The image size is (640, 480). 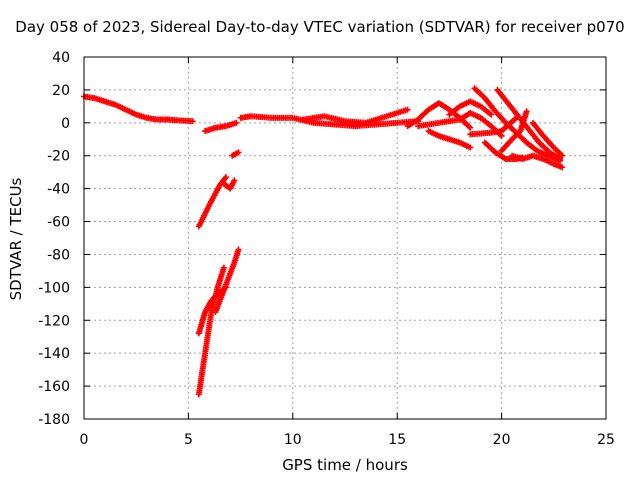 What do you see at coordinates (54, 387) in the screenshot?
I see `y-tick-label: -160` at bounding box center [54, 387].